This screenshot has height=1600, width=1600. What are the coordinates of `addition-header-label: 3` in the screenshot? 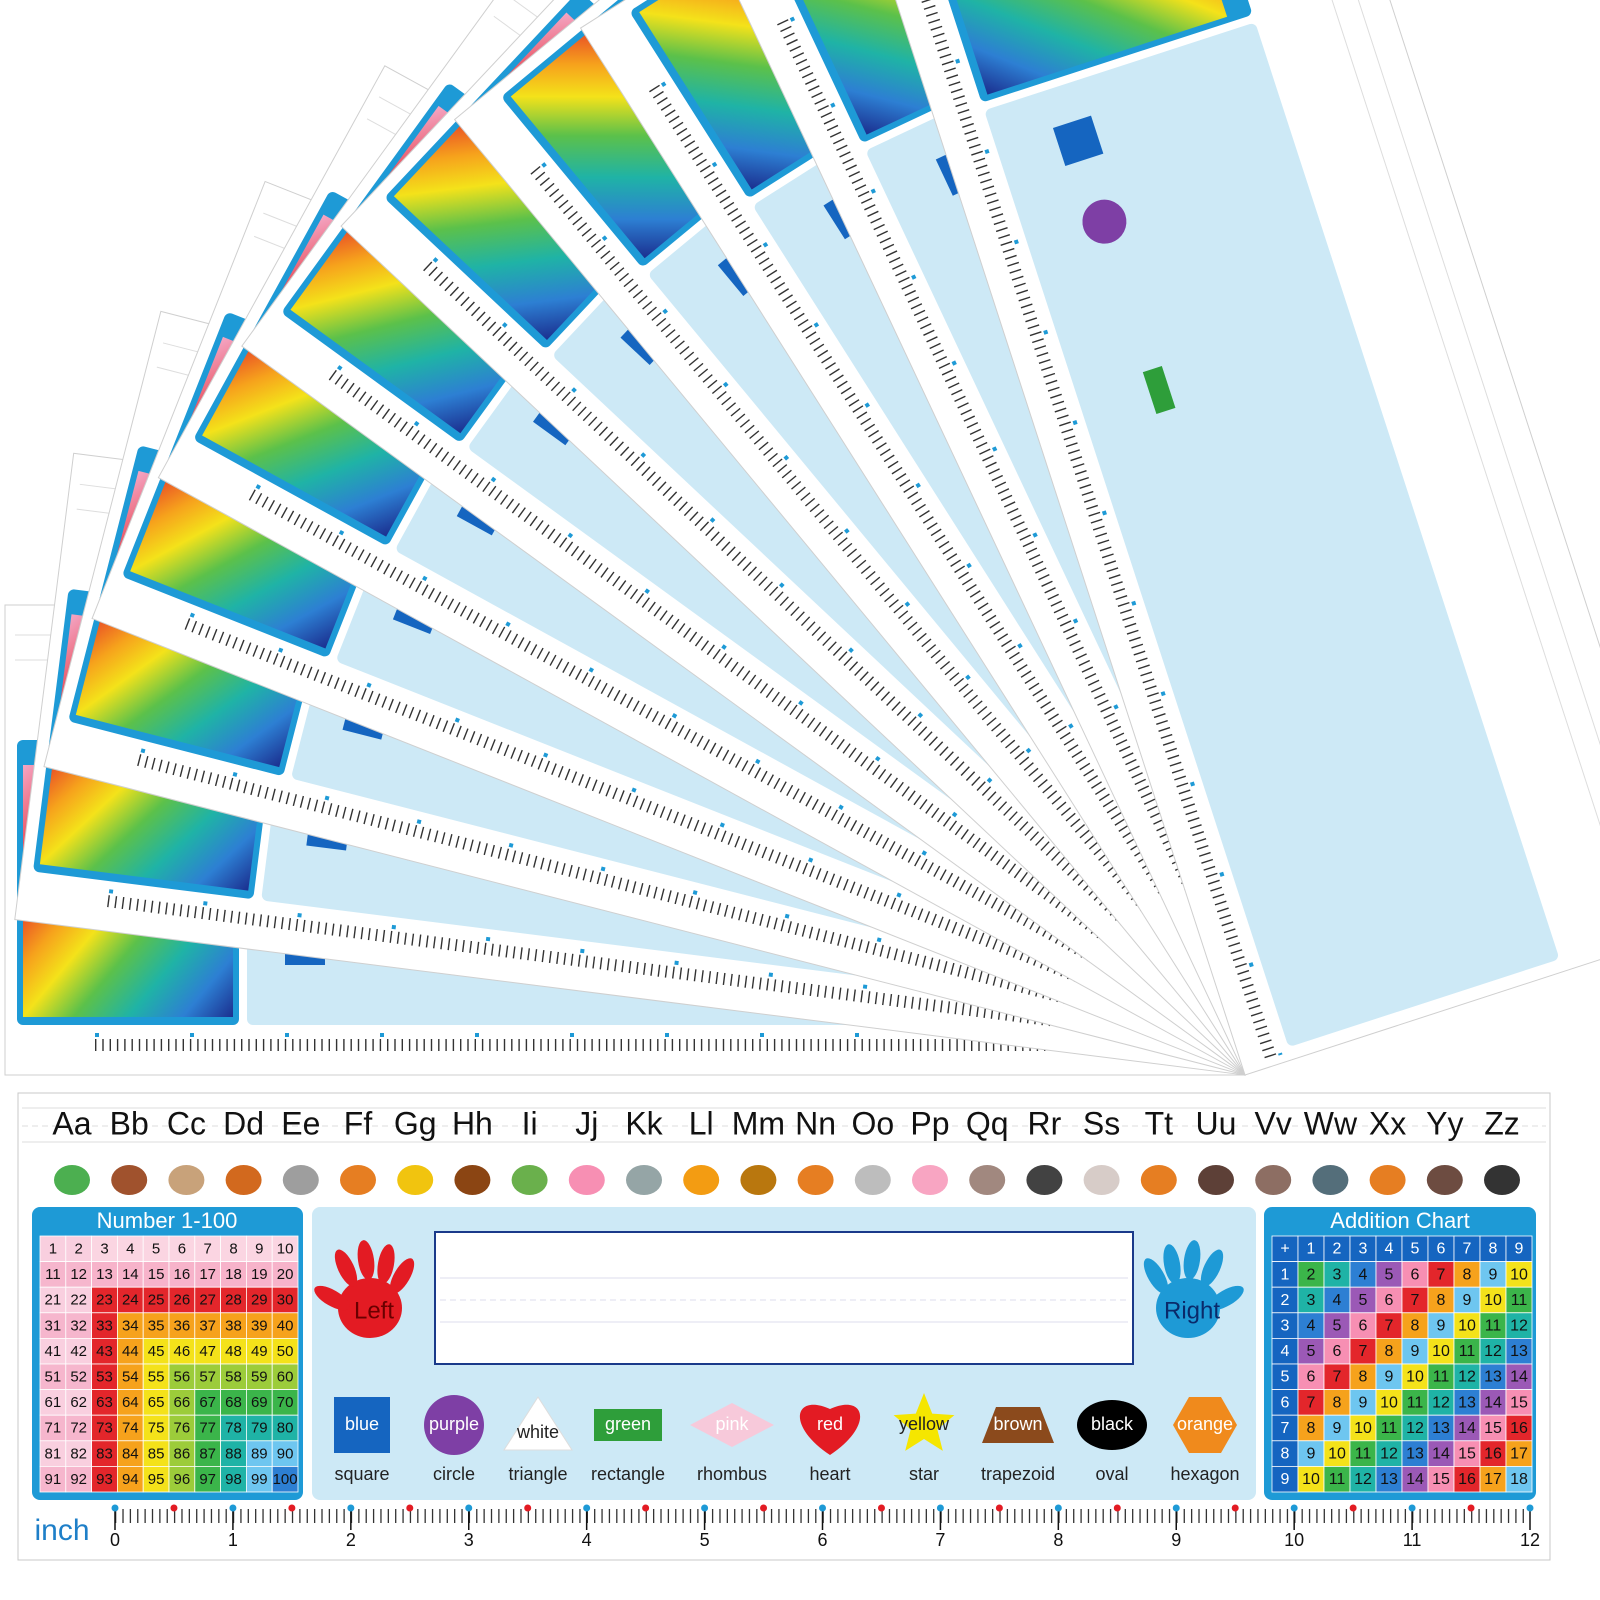 It's located at (1363, 1249).